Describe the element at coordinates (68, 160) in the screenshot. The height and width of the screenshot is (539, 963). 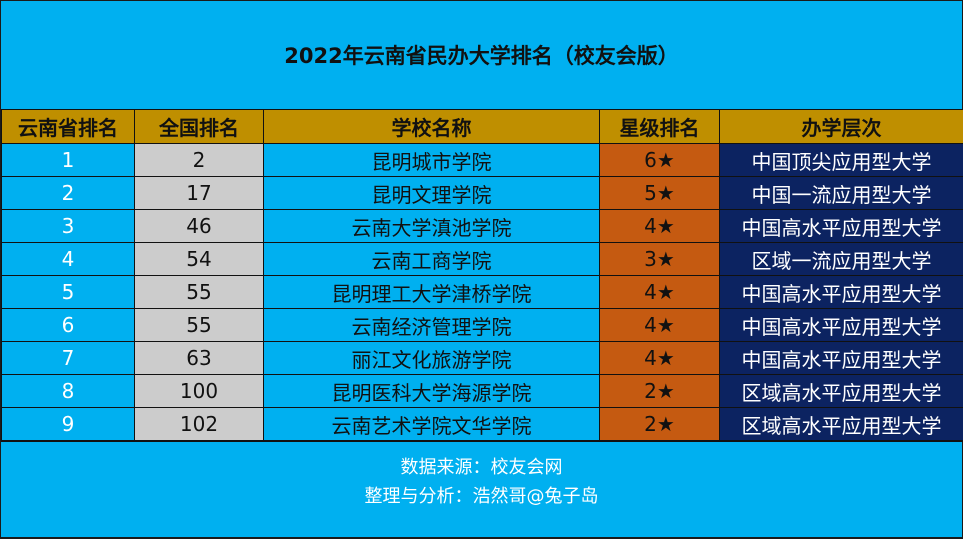
I see `province-rank-cell: 1` at that location.